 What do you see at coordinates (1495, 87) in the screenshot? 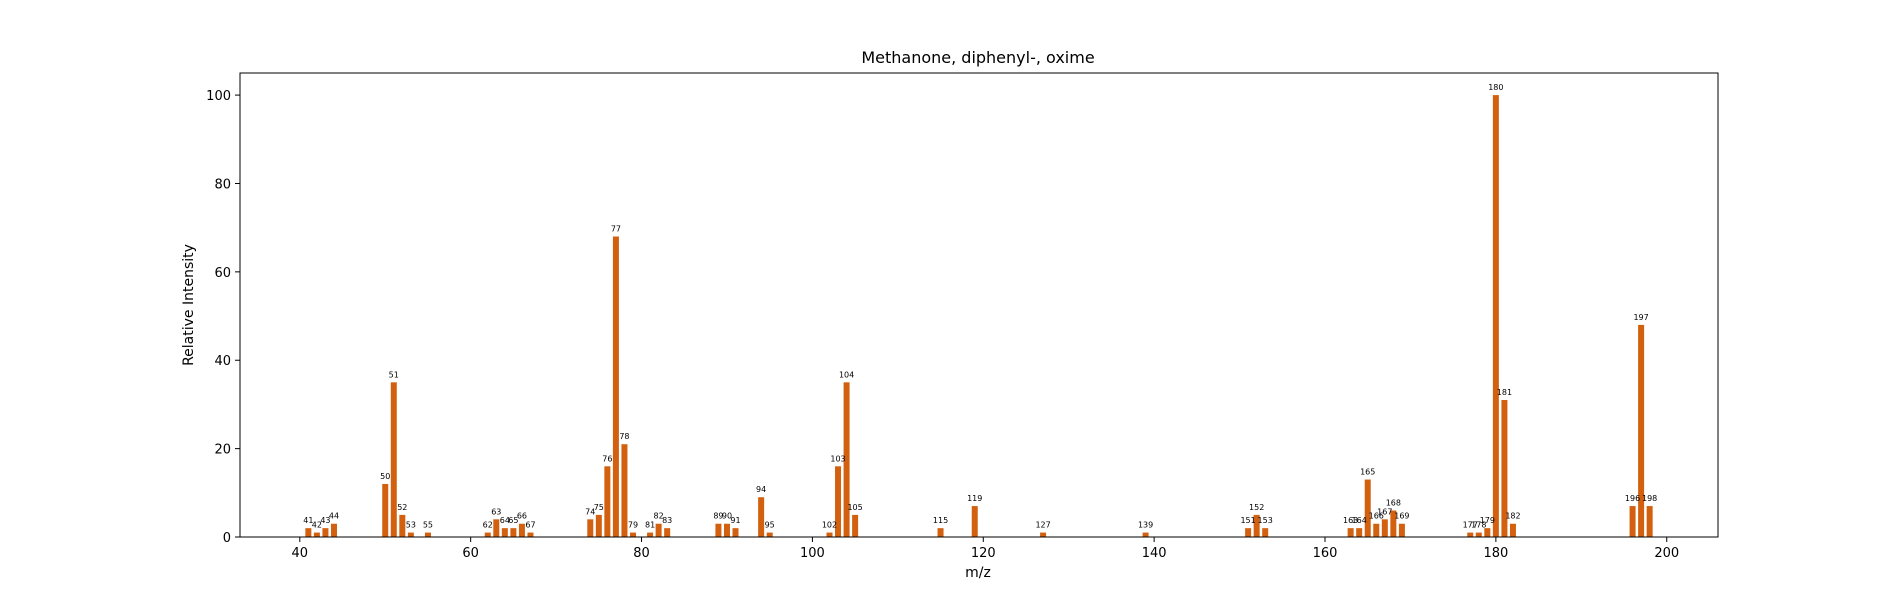
I see `bar-label-mz-180: 180` at bounding box center [1495, 87].